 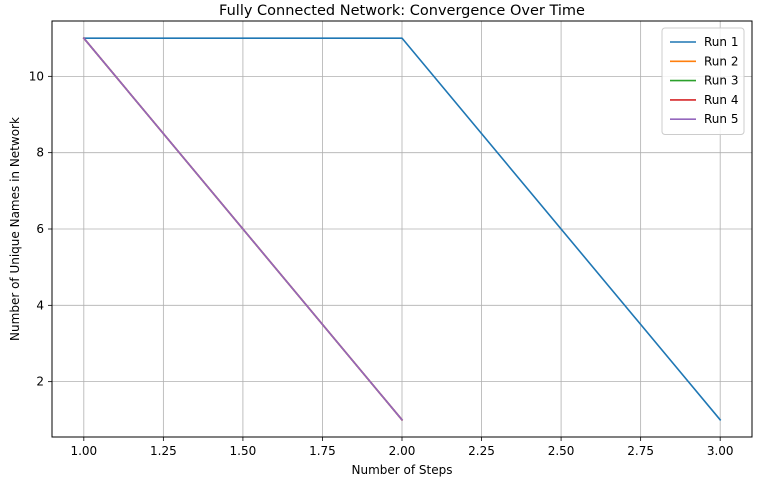 I want to click on y-tick-label: 8, so click(x=40, y=153).